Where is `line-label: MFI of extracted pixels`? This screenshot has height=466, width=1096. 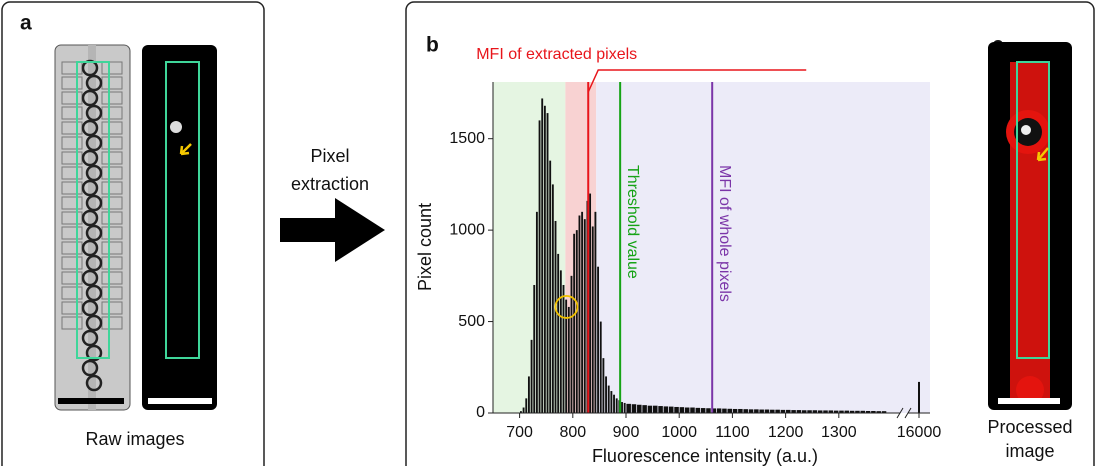
line-label: MFI of extracted pixels is located at coordinates (556, 54).